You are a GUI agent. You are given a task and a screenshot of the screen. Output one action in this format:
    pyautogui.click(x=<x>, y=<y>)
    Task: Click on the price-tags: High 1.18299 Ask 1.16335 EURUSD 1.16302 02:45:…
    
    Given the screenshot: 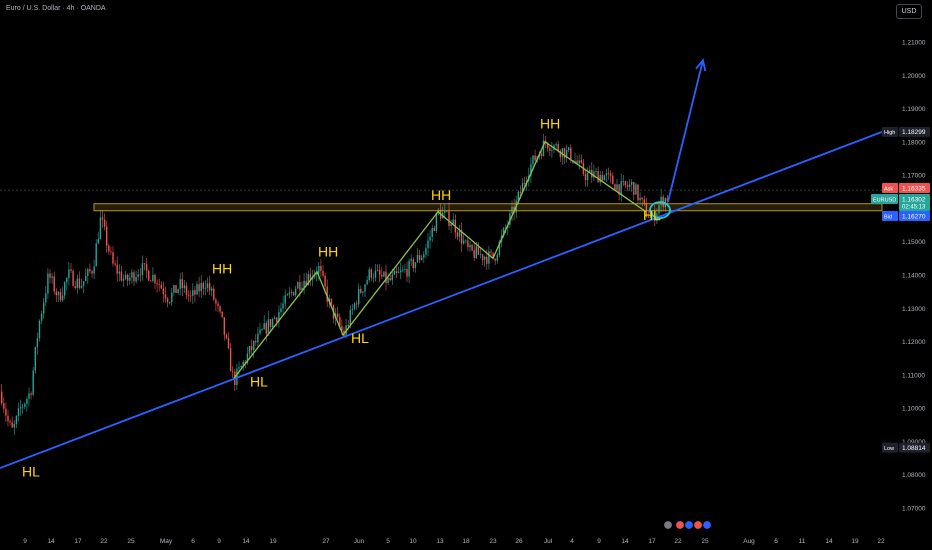 What is the action you would take?
    pyautogui.click(x=900, y=289)
    